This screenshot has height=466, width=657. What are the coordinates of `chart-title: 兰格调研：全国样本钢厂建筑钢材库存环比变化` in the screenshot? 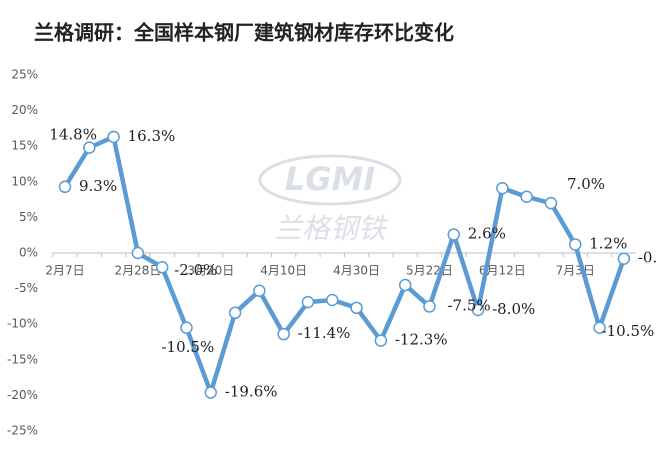 It's located at (244, 33).